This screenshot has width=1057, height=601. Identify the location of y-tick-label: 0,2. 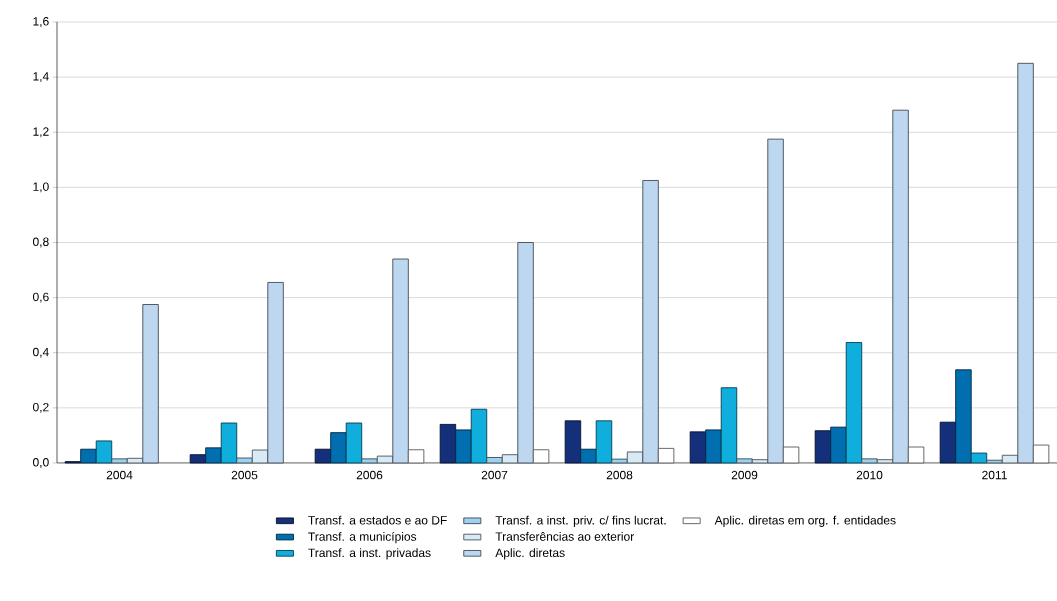
(41, 407).